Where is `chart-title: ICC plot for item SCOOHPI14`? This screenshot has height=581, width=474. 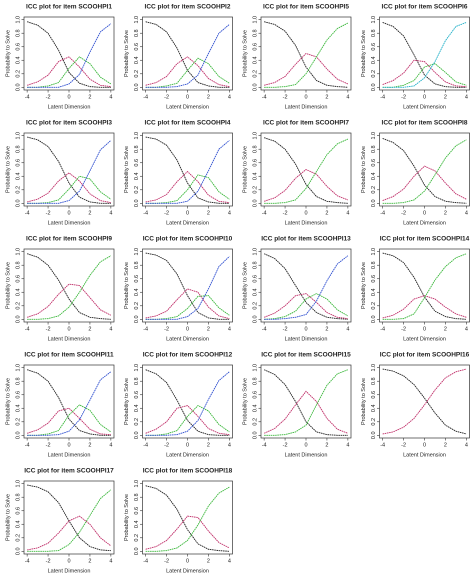
chart-title: ICC plot for item SCOOHPI14 is located at coordinates (425, 239).